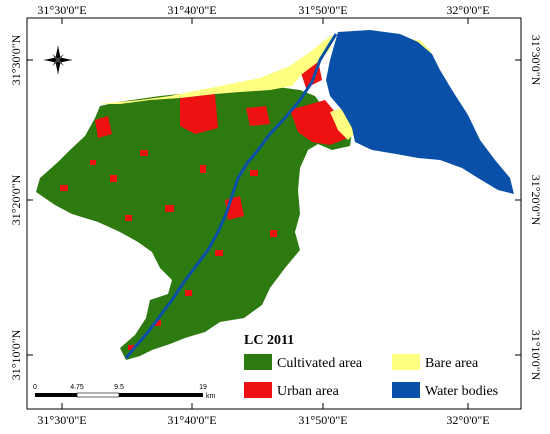  Describe the element at coordinates (16, 199) in the screenshot. I see `lat-label-left-2: 31°20'0"N` at that location.